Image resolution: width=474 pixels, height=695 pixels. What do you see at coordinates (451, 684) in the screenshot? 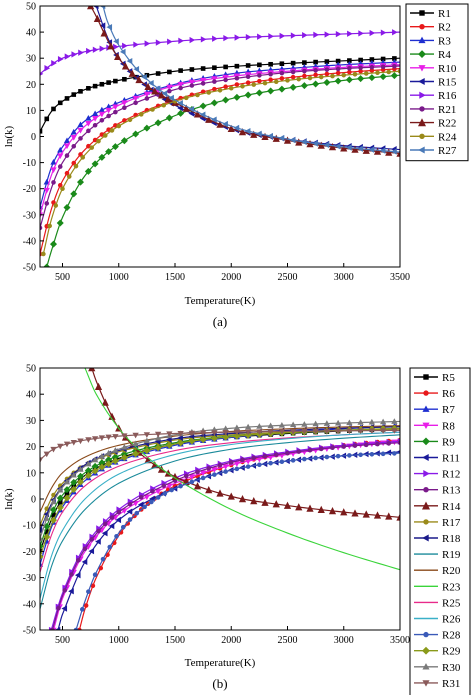
I see `legend-label: R31` at bounding box center [451, 684].